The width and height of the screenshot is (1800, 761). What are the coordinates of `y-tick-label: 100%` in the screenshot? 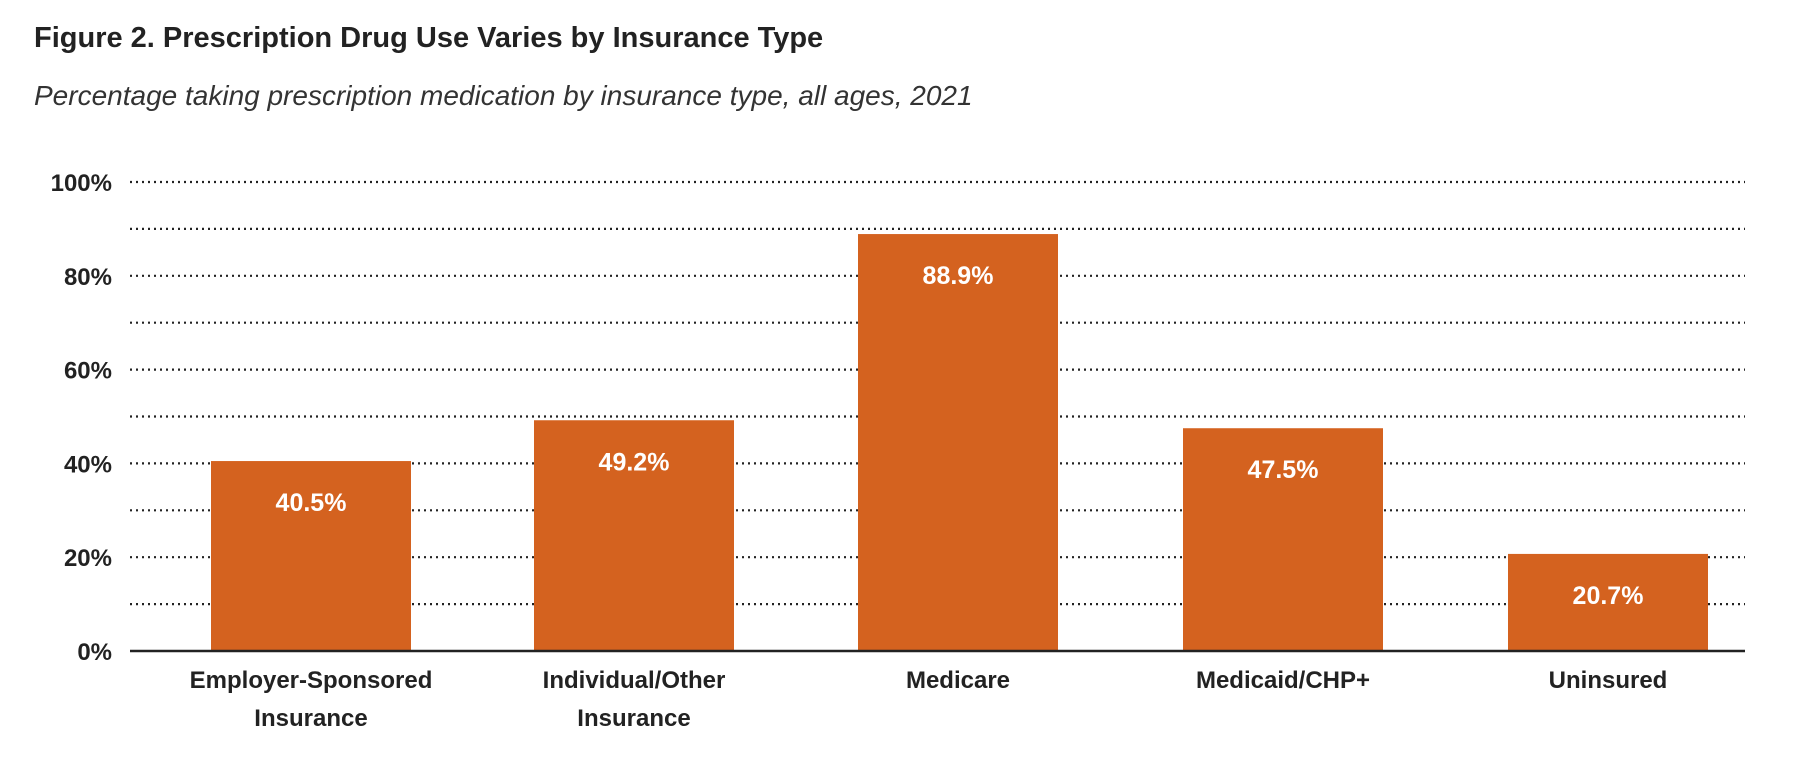 It's located at (81, 183).